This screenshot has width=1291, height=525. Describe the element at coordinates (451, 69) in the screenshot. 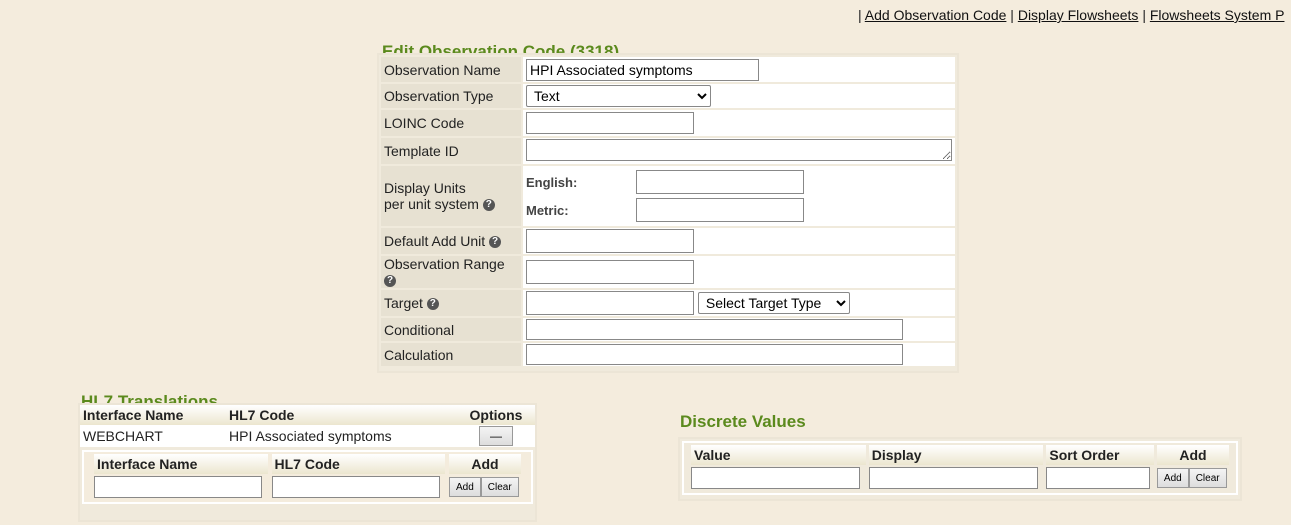

I see `observation-name-label: Observation Name` at that location.